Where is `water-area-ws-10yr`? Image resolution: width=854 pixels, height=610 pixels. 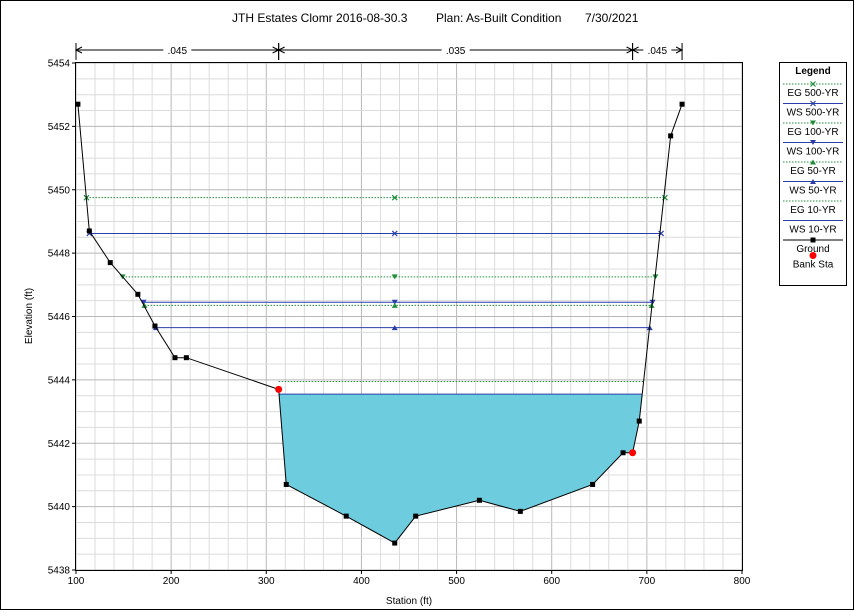
water-area-ws-10yr is located at coordinates (461, 469).